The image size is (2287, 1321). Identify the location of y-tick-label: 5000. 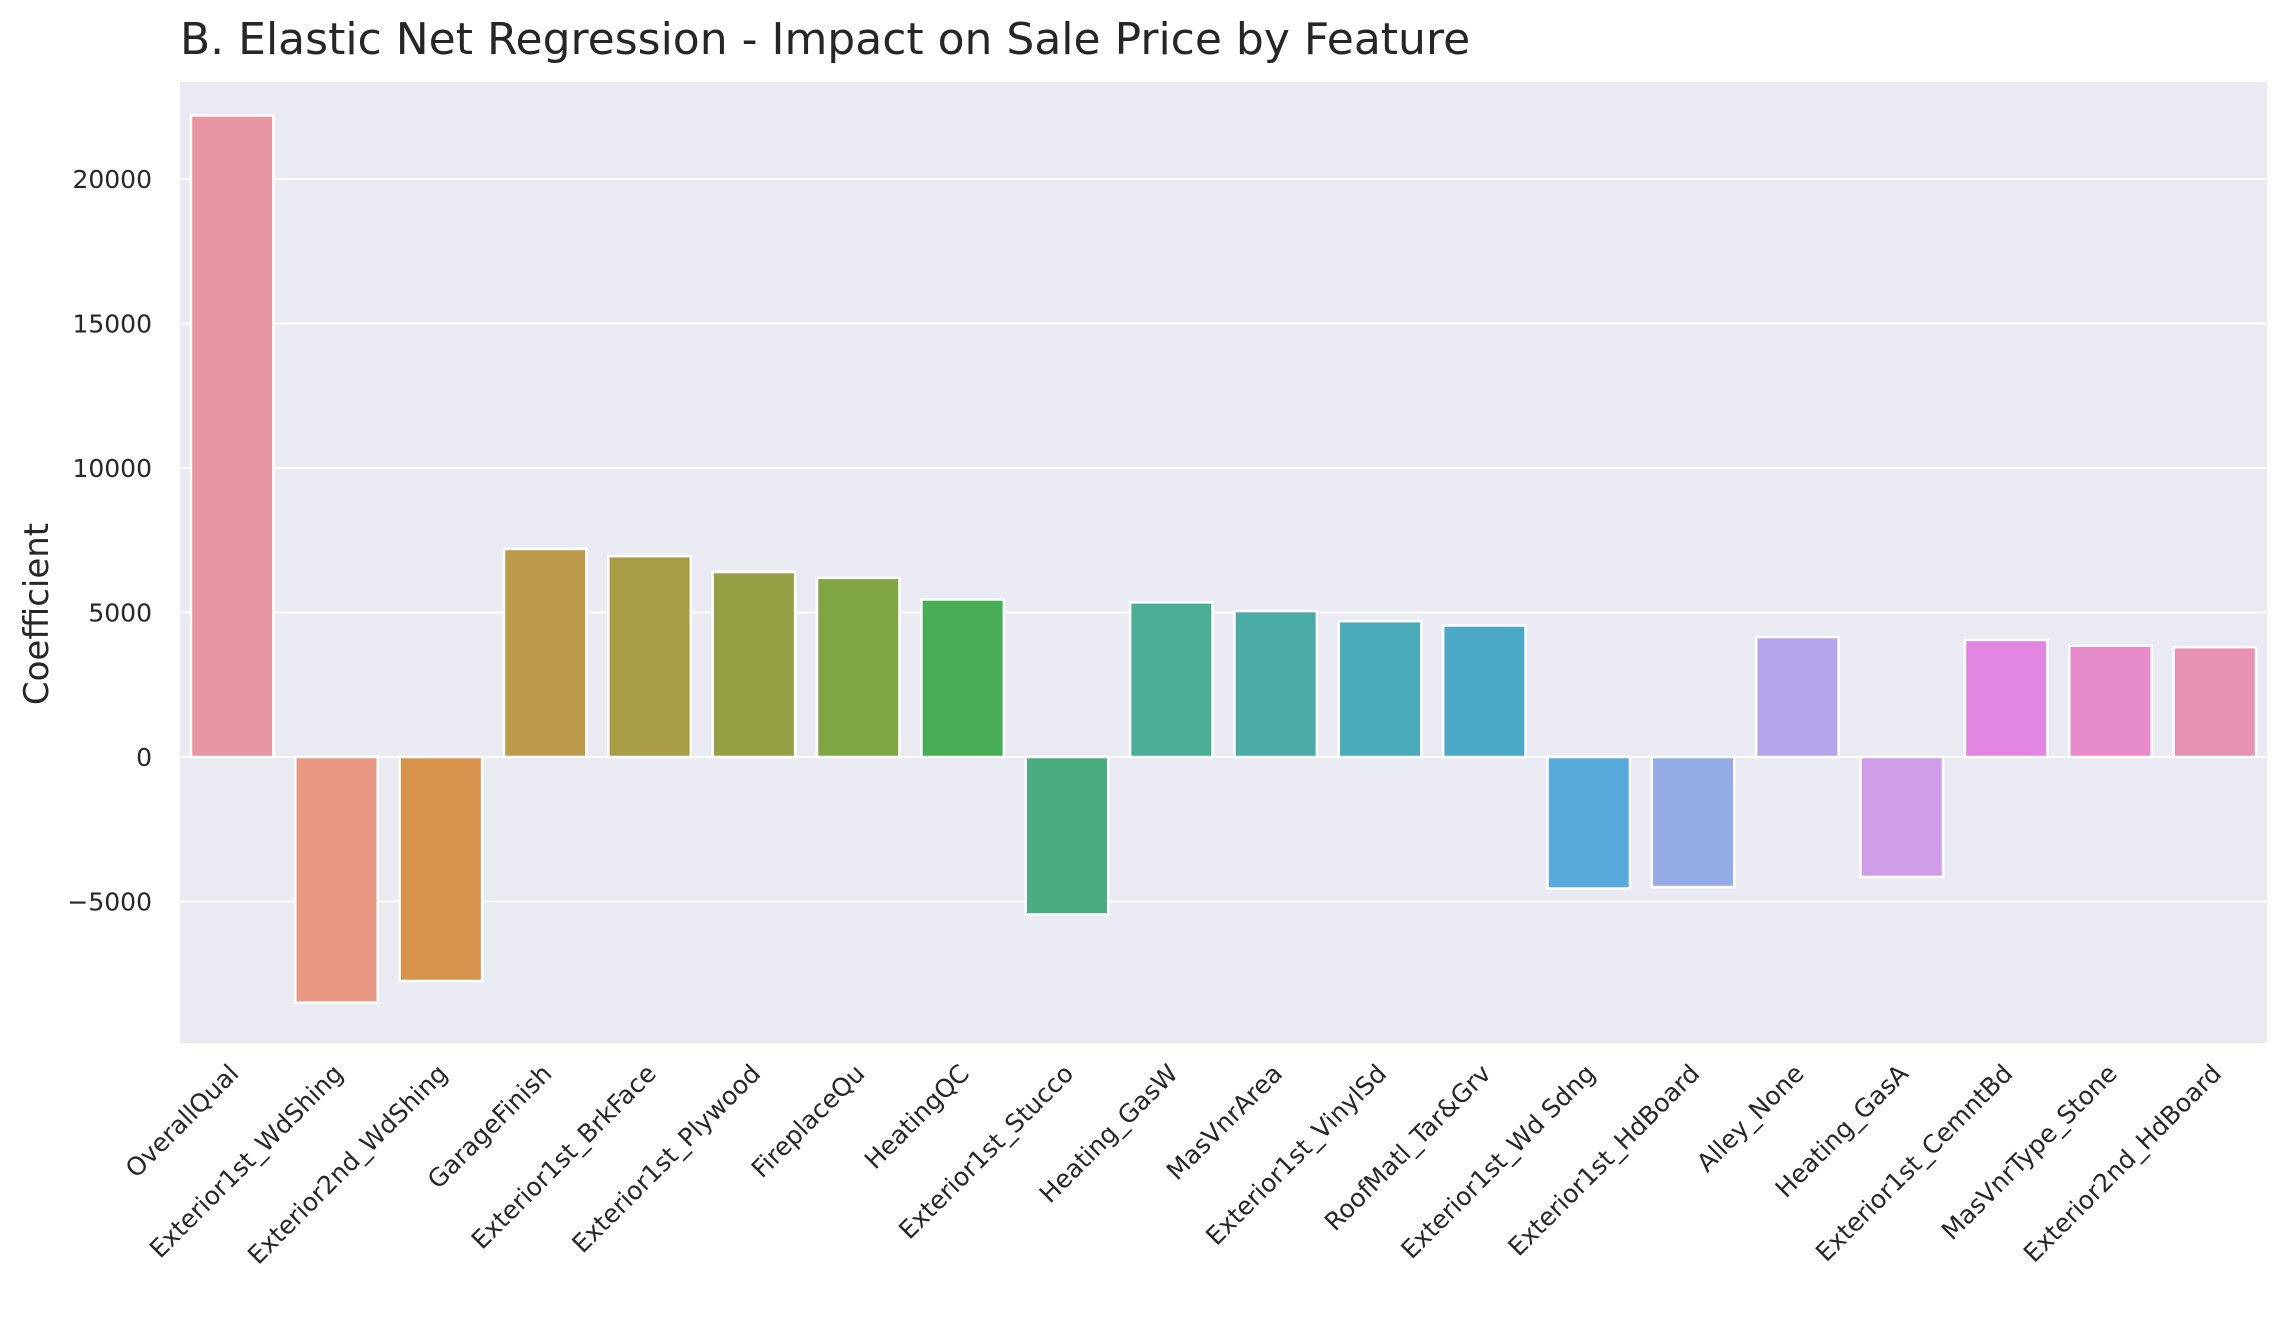
(120, 613).